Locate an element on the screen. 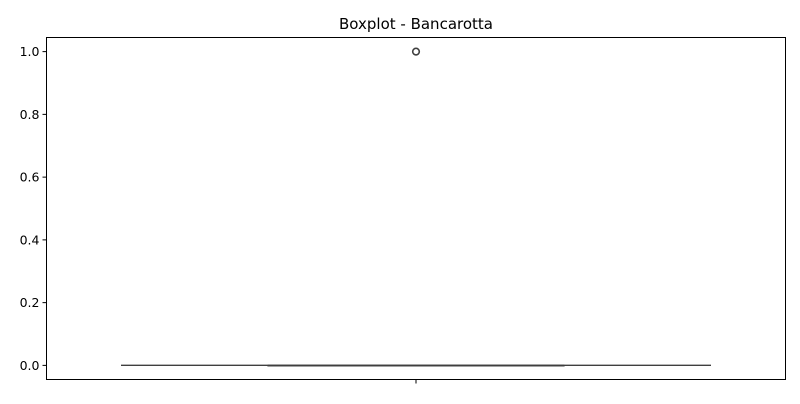 The height and width of the screenshot is (404, 800). y-tick-label: 0.4 is located at coordinates (30, 239).